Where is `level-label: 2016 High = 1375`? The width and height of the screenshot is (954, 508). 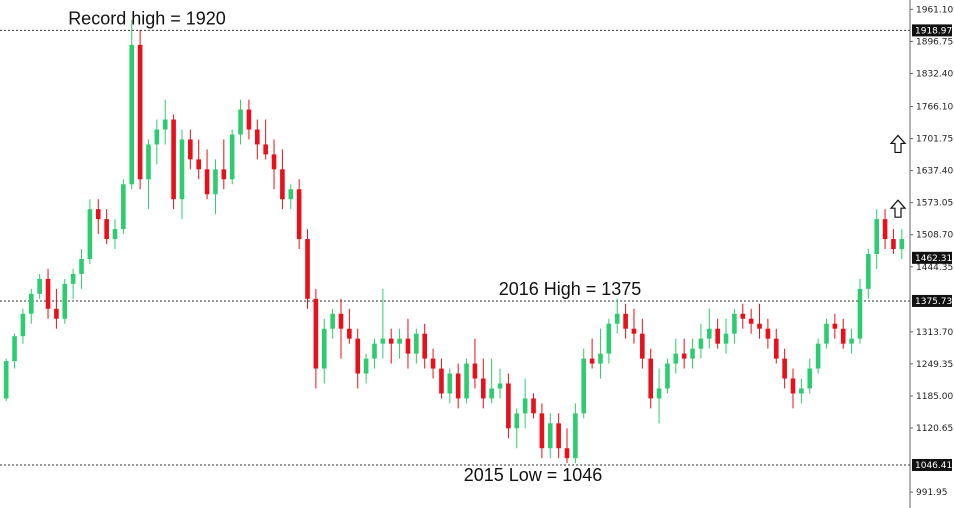 level-label: 2016 High = 1375 is located at coordinates (570, 289).